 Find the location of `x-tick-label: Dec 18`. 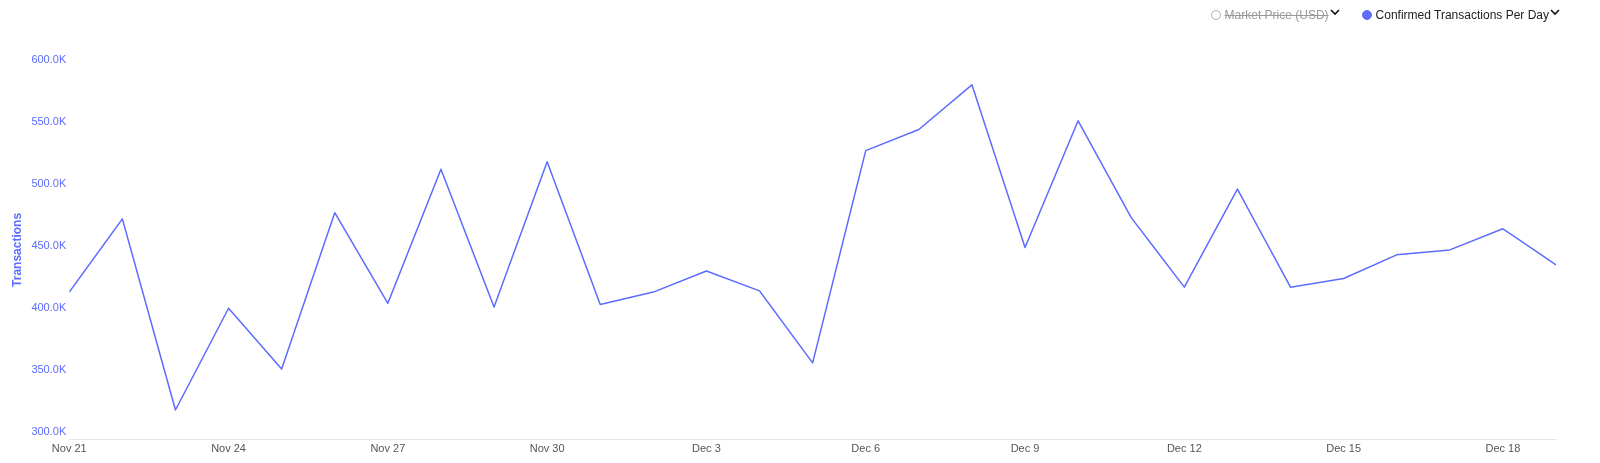

x-tick-label: Dec 18 is located at coordinates (1503, 448).